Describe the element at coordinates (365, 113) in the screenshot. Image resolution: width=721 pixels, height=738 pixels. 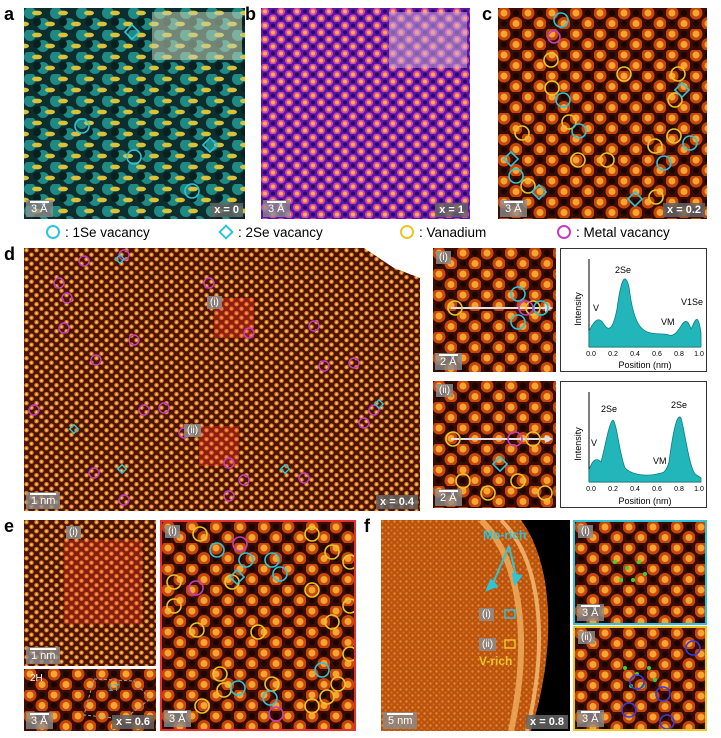
I see `panel-b-image: 3 Å x = 1` at that location.